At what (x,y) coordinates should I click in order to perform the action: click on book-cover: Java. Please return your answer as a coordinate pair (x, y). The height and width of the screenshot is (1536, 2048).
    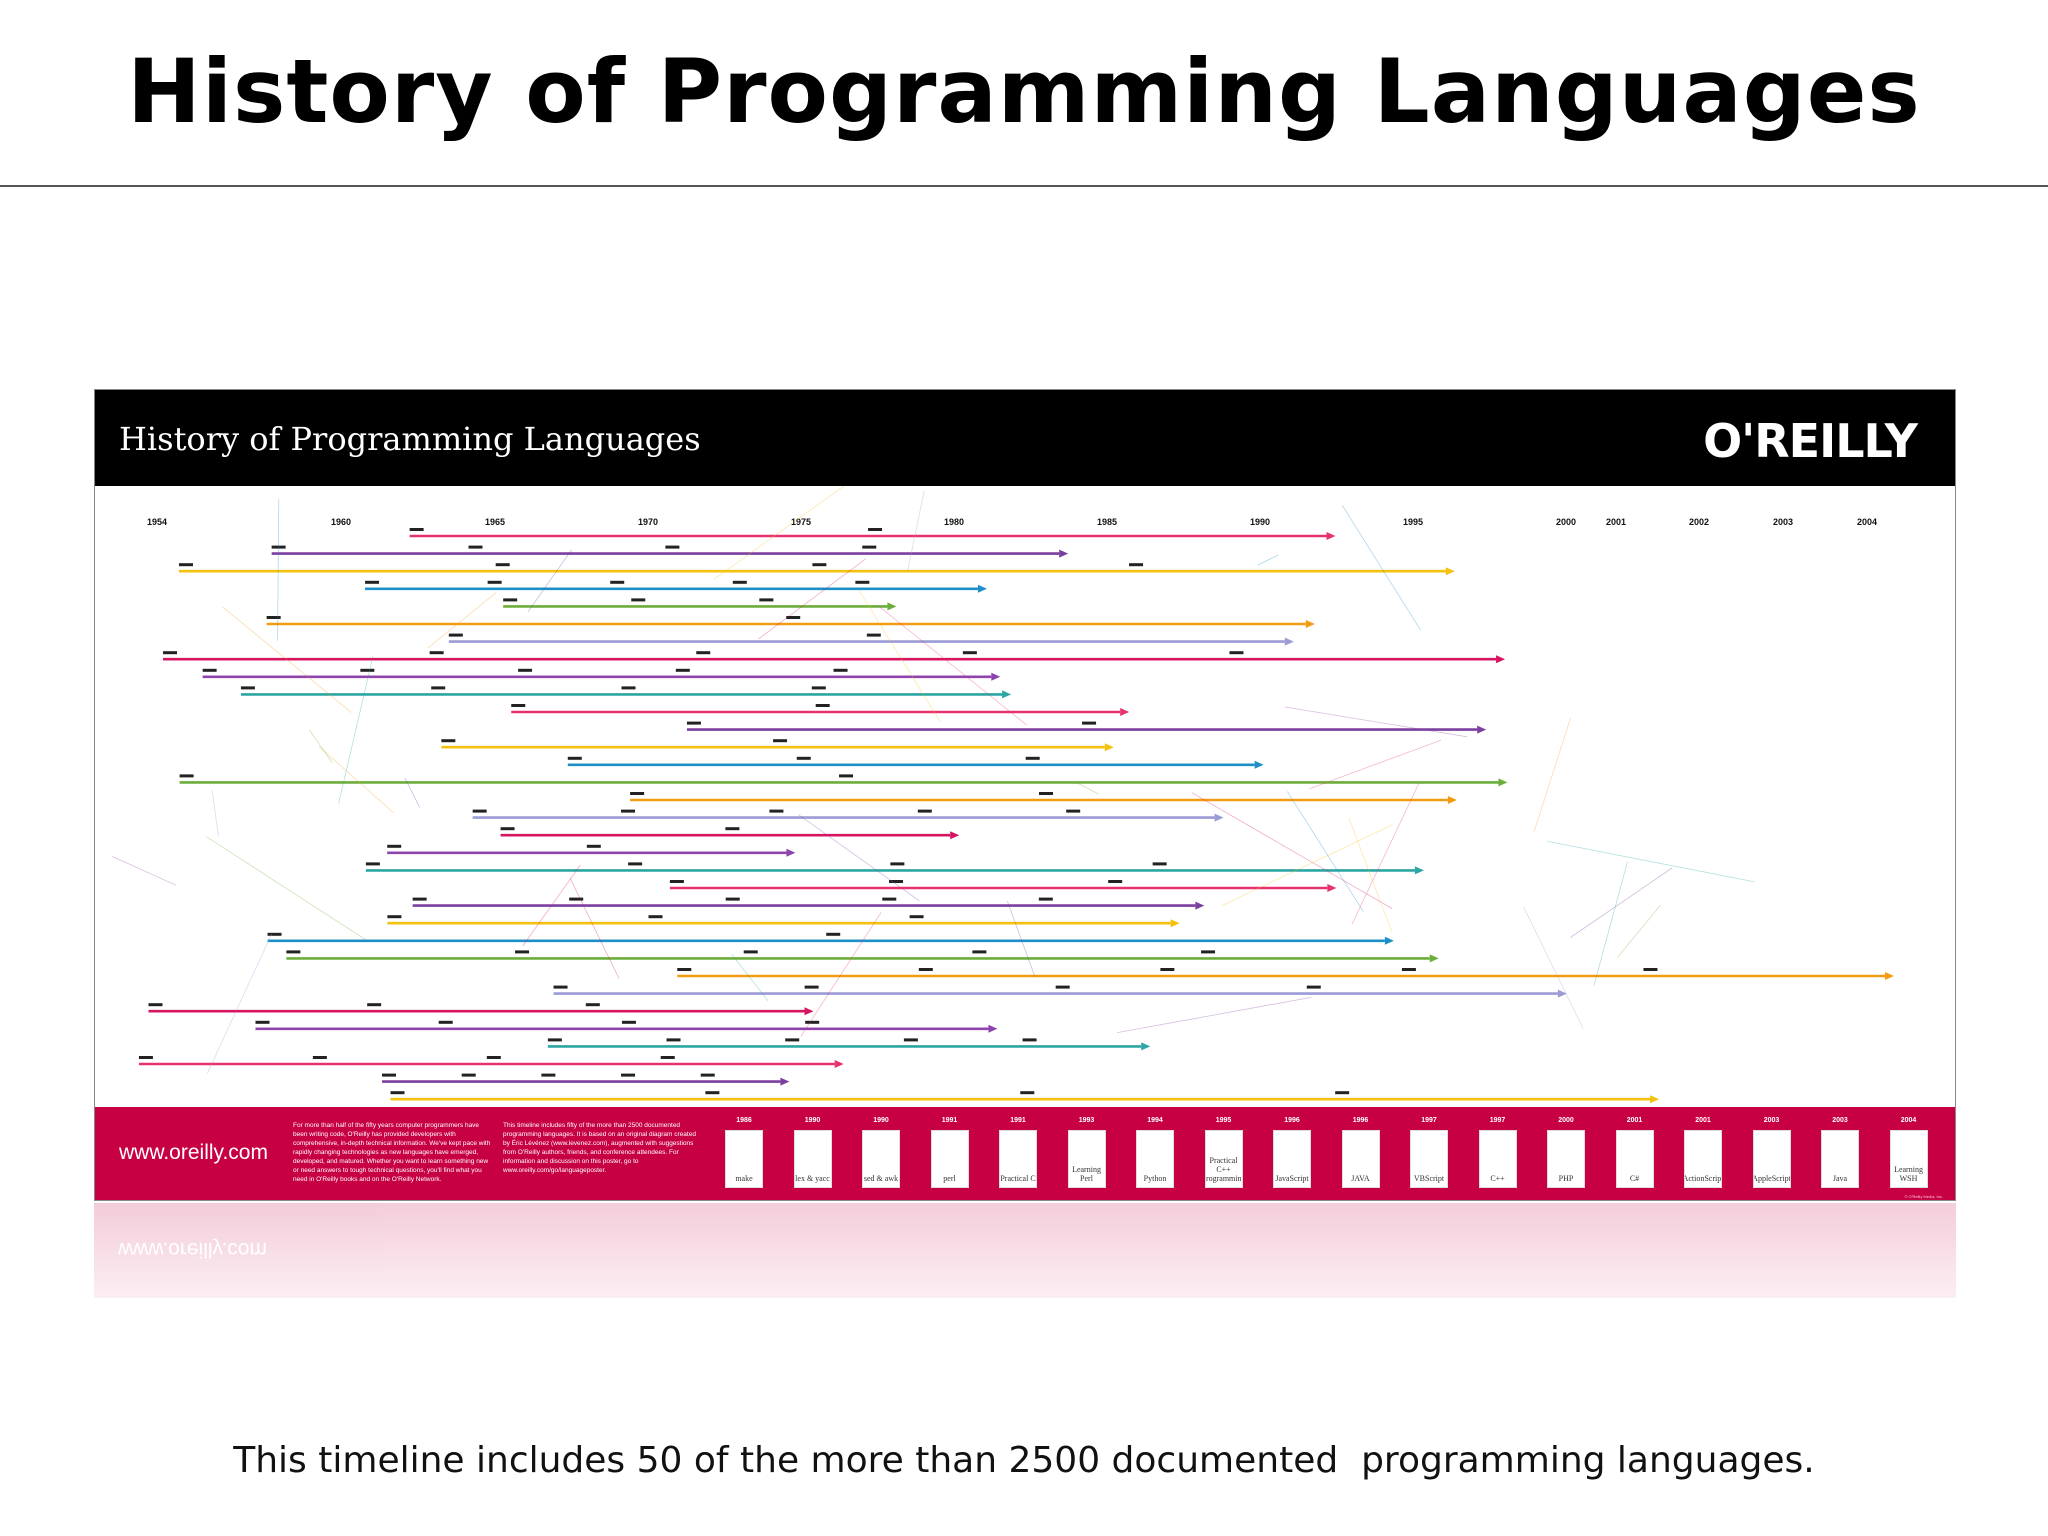
    Looking at the image, I should click on (1840, 1159).